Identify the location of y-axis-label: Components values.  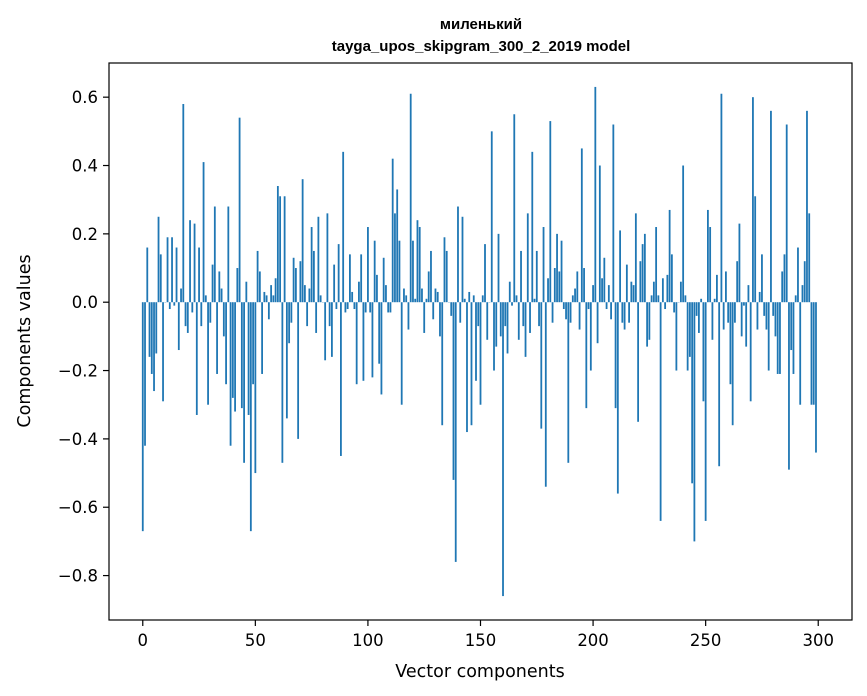
(25, 340).